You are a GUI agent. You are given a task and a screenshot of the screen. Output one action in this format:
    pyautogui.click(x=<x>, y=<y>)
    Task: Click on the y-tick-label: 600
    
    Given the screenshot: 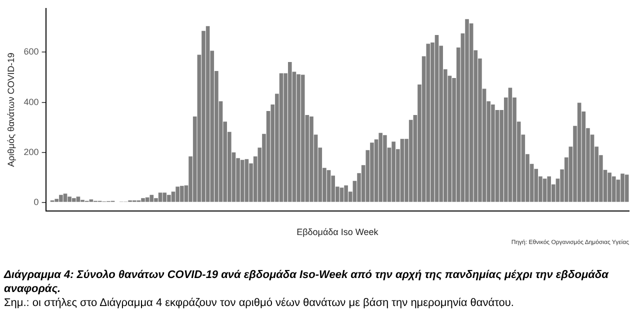 What is the action you would take?
    pyautogui.click(x=31, y=51)
    